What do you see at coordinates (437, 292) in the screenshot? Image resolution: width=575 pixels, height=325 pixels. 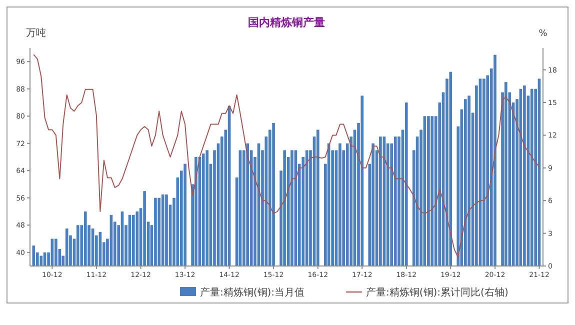 I see `legend-label: 产量:精炼铜(铜):累计同比(右轴)` at bounding box center [437, 292].